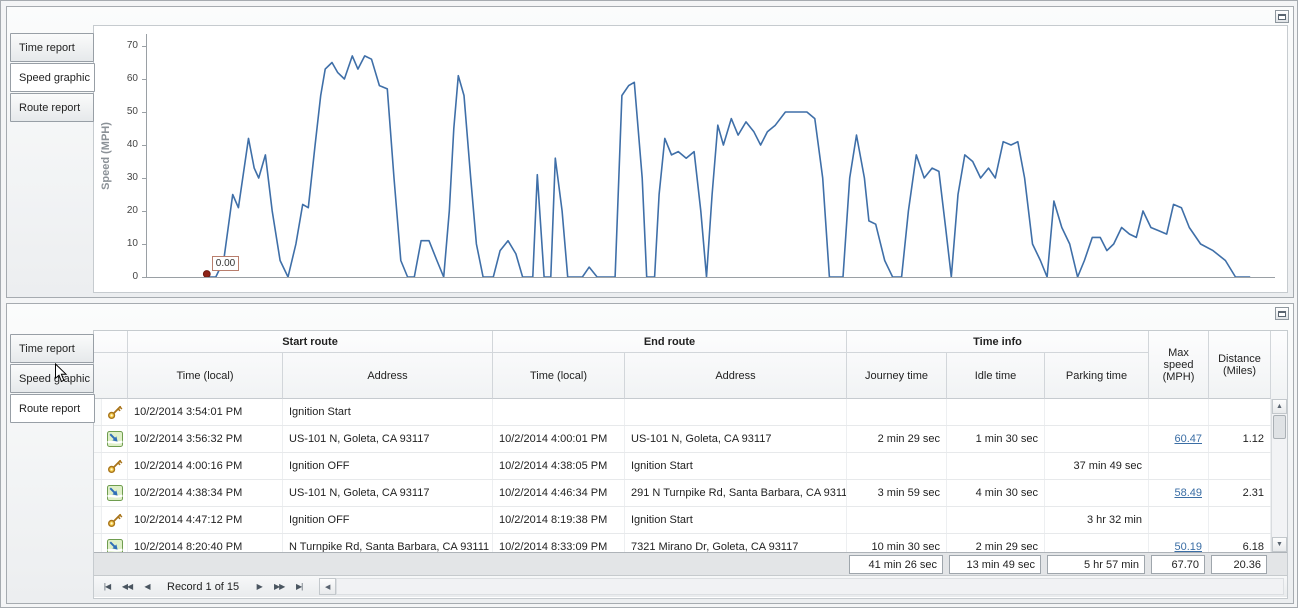  I want to click on scroll-up-button: ▲, so click(1279, 406).